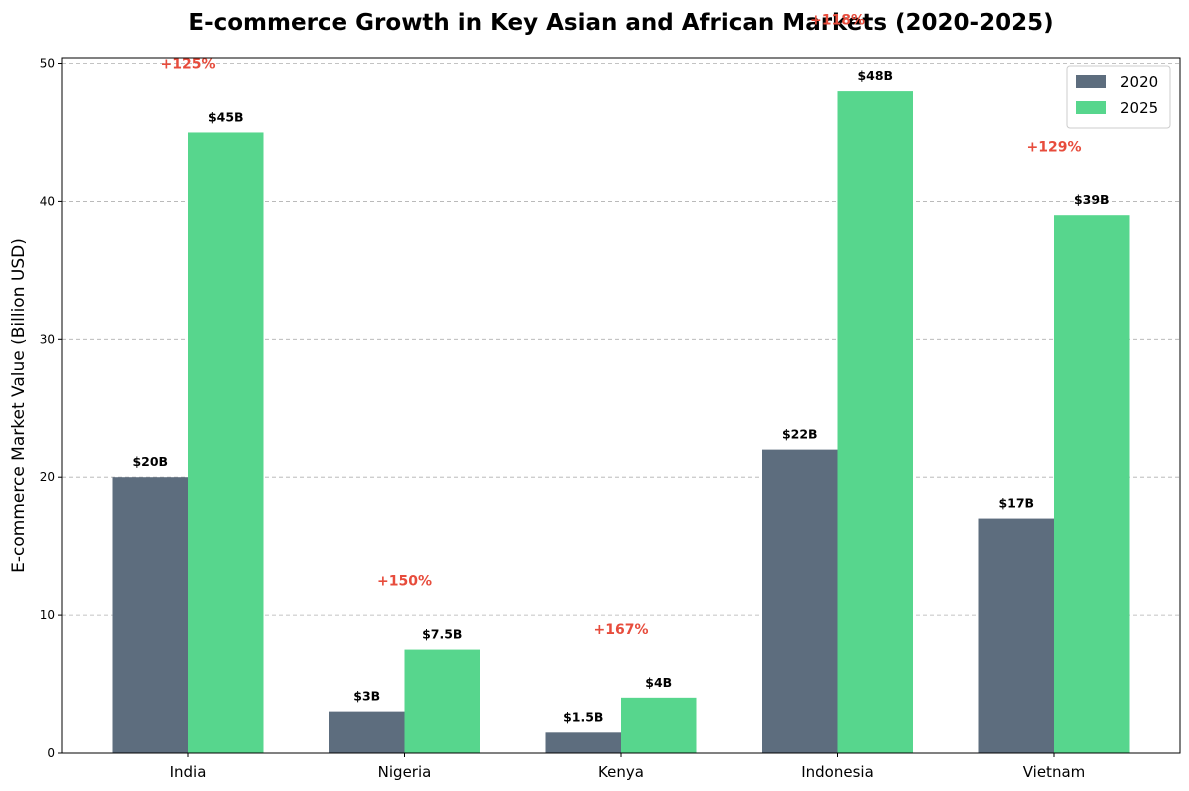  What do you see at coordinates (1092, 484) in the screenshot?
I see `bar-2025-vietnam` at bounding box center [1092, 484].